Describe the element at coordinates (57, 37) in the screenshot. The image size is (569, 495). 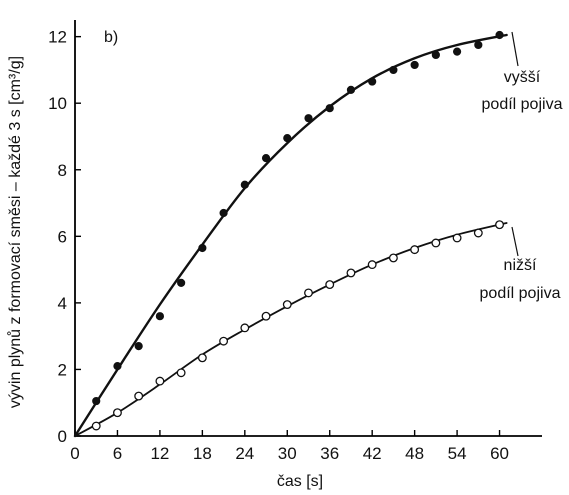
I see `y-tick-label: 12` at that location.